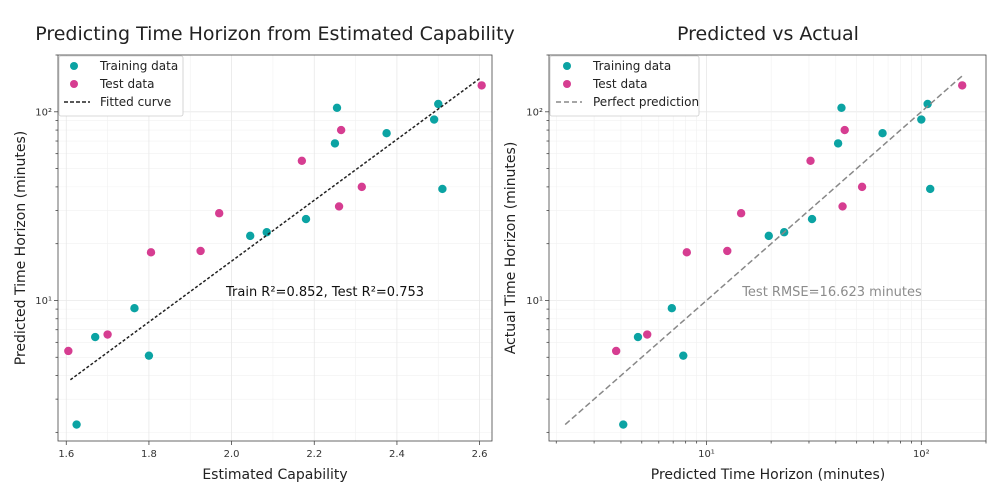 The image size is (997, 502). I want to click on chart2-xlabel: Predicted Time Horizon (minutes), so click(768, 475).